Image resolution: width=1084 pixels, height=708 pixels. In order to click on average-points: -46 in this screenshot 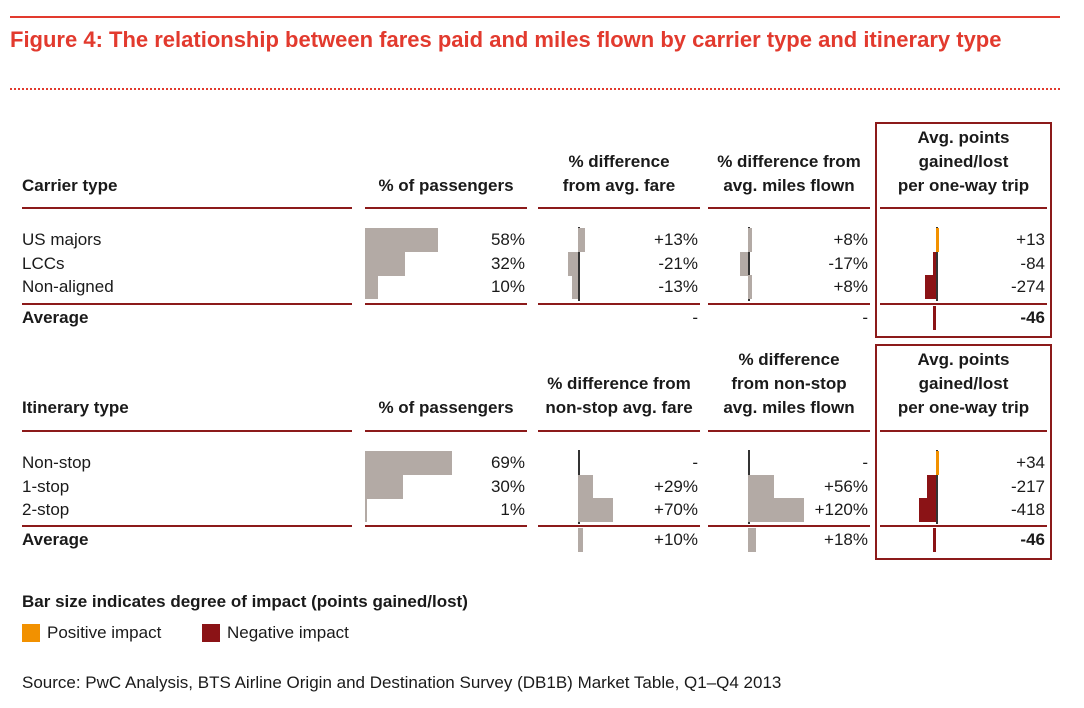, I will do `click(1032, 539)`.